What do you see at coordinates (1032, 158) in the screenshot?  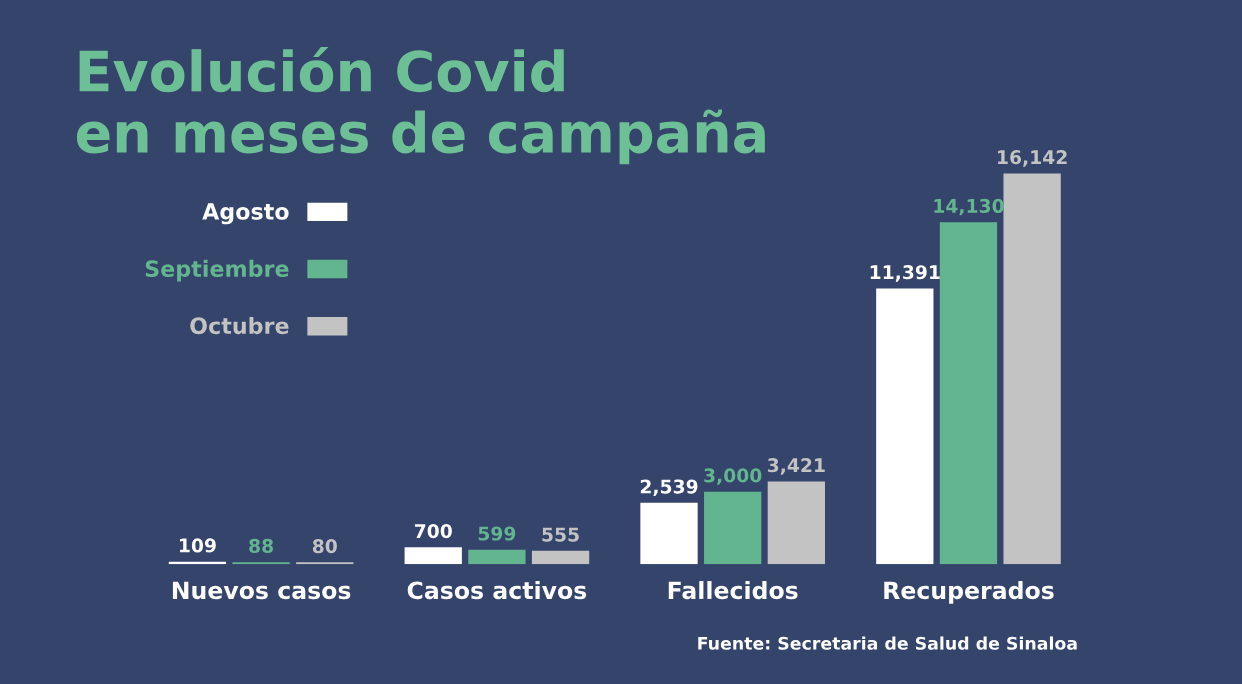 I see `data-label: 16,142` at bounding box center [1032, 158].